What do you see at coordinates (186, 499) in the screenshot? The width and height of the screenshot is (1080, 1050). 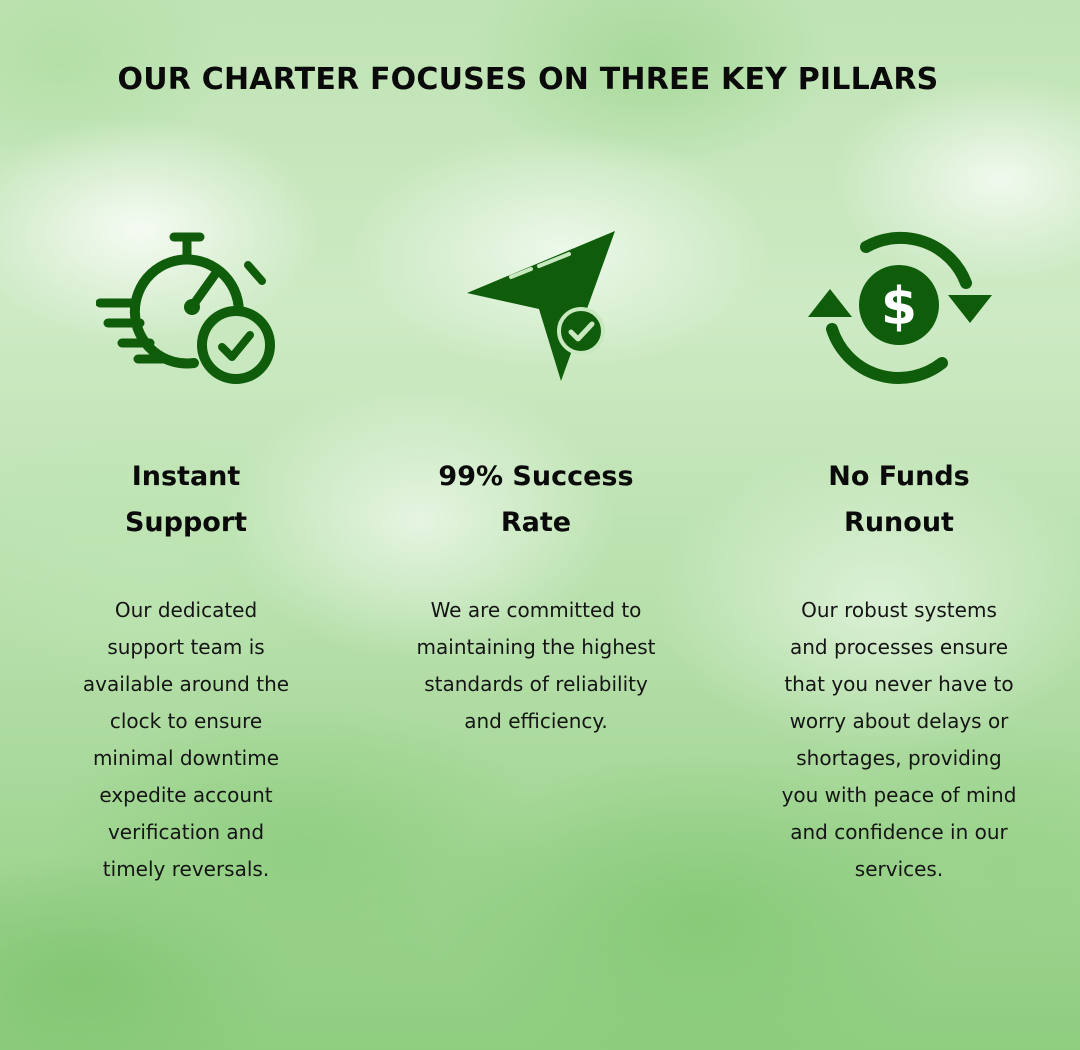 I see `pillar-heading: Instant Support` at bounding box center [186, 499].